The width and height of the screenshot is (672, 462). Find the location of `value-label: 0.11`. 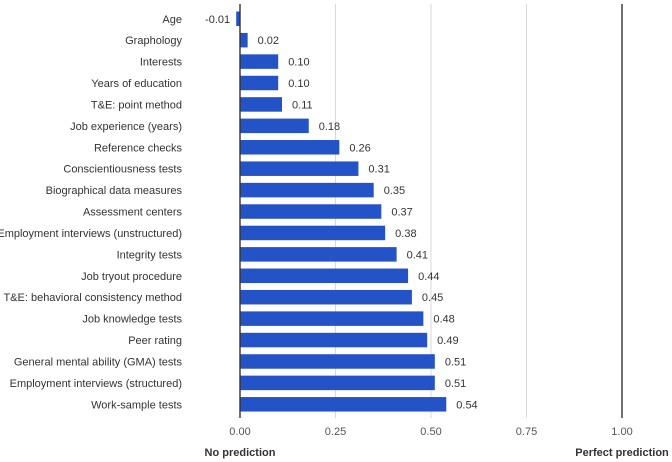

value-label: 0.11 is located at coordinates (302, 105).